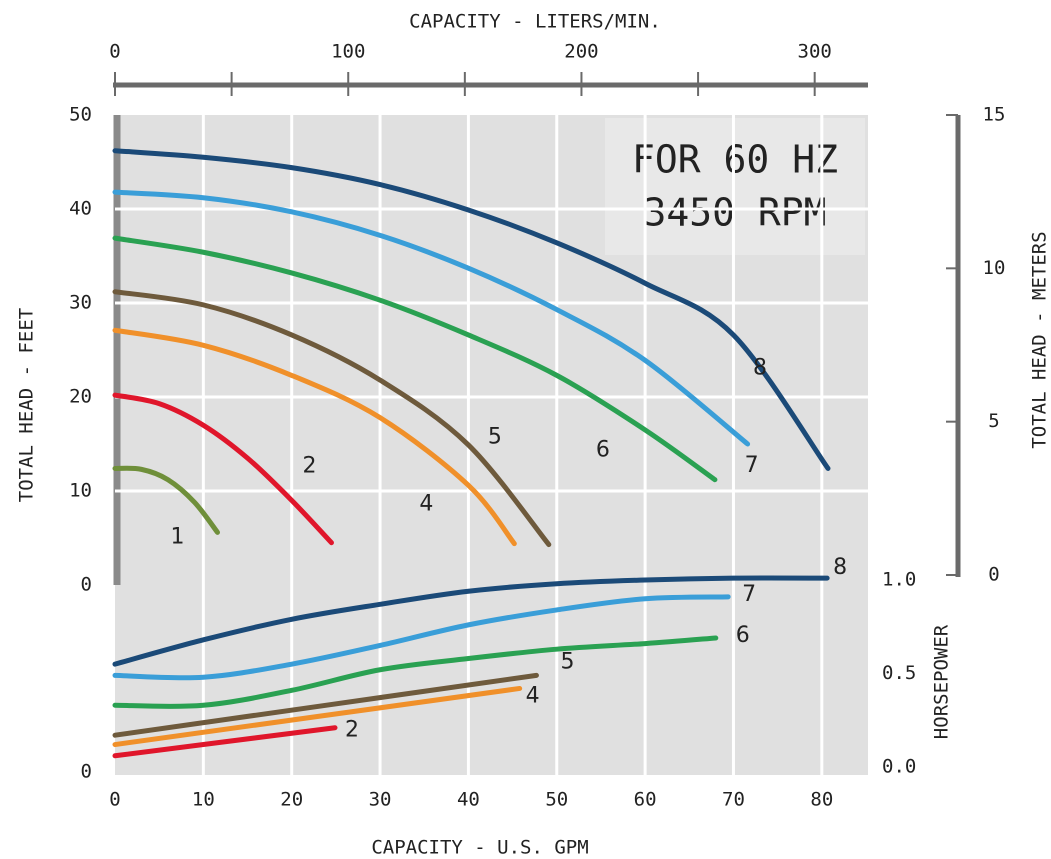 This screenshot has width=1051, height=859. What do you see at coordinates (114, 800) in the screenshot?
I see `x-tick-label: 0` at bounding box center [114, 800].